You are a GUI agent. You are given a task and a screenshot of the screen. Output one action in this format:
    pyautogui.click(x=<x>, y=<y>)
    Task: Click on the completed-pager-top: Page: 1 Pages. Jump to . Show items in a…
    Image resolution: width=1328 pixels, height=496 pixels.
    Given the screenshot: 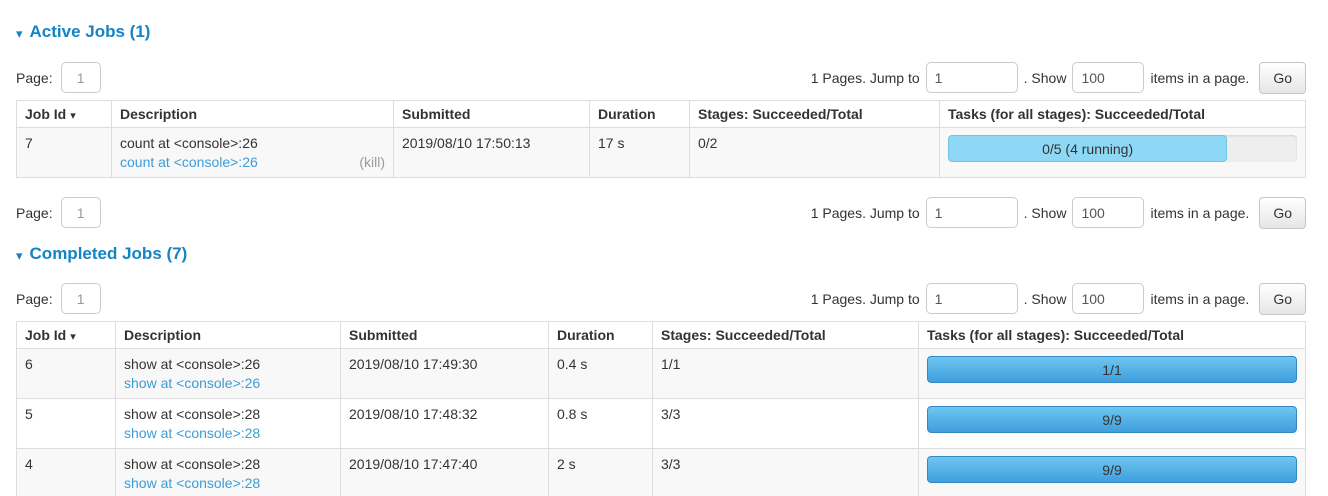 What is the action you would take?
    pyautogui.click(x=661, y=298)
    